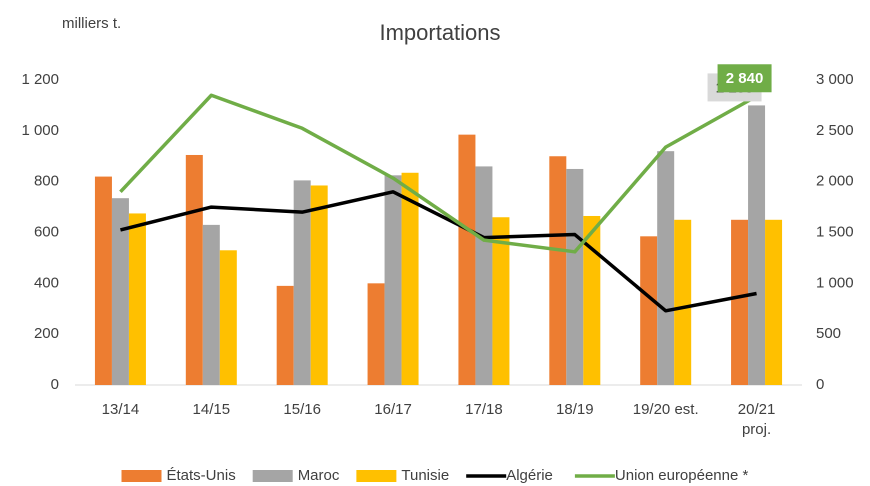 The height and width of the screenshot is (486, 870). I want to click on y-axis-label: milliers t., so click(91, 23).